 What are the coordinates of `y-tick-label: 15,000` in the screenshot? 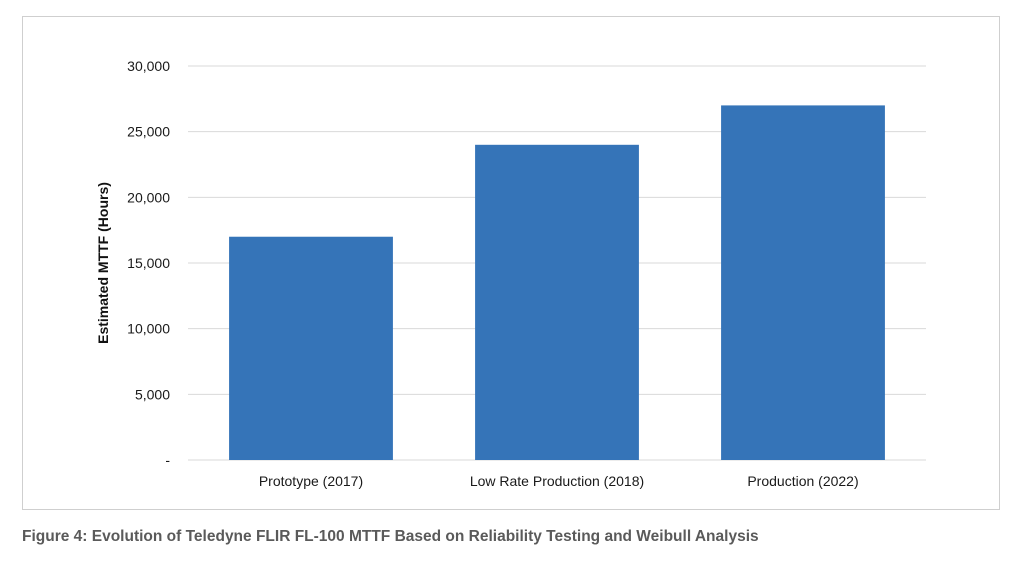 It's located at (148, 263).